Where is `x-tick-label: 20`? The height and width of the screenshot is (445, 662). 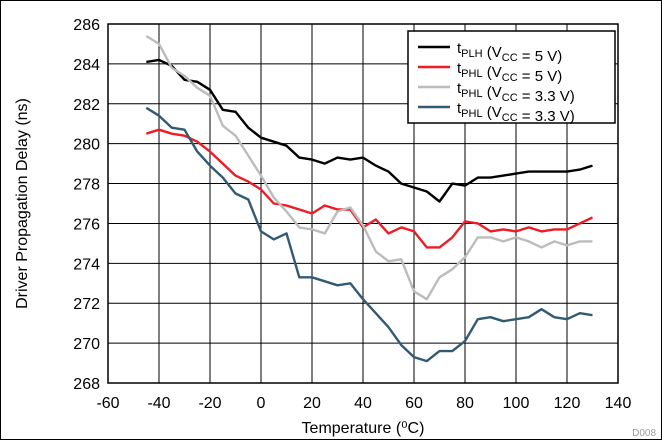 x-tick-label: 20 is located at coordinates (312, 403).